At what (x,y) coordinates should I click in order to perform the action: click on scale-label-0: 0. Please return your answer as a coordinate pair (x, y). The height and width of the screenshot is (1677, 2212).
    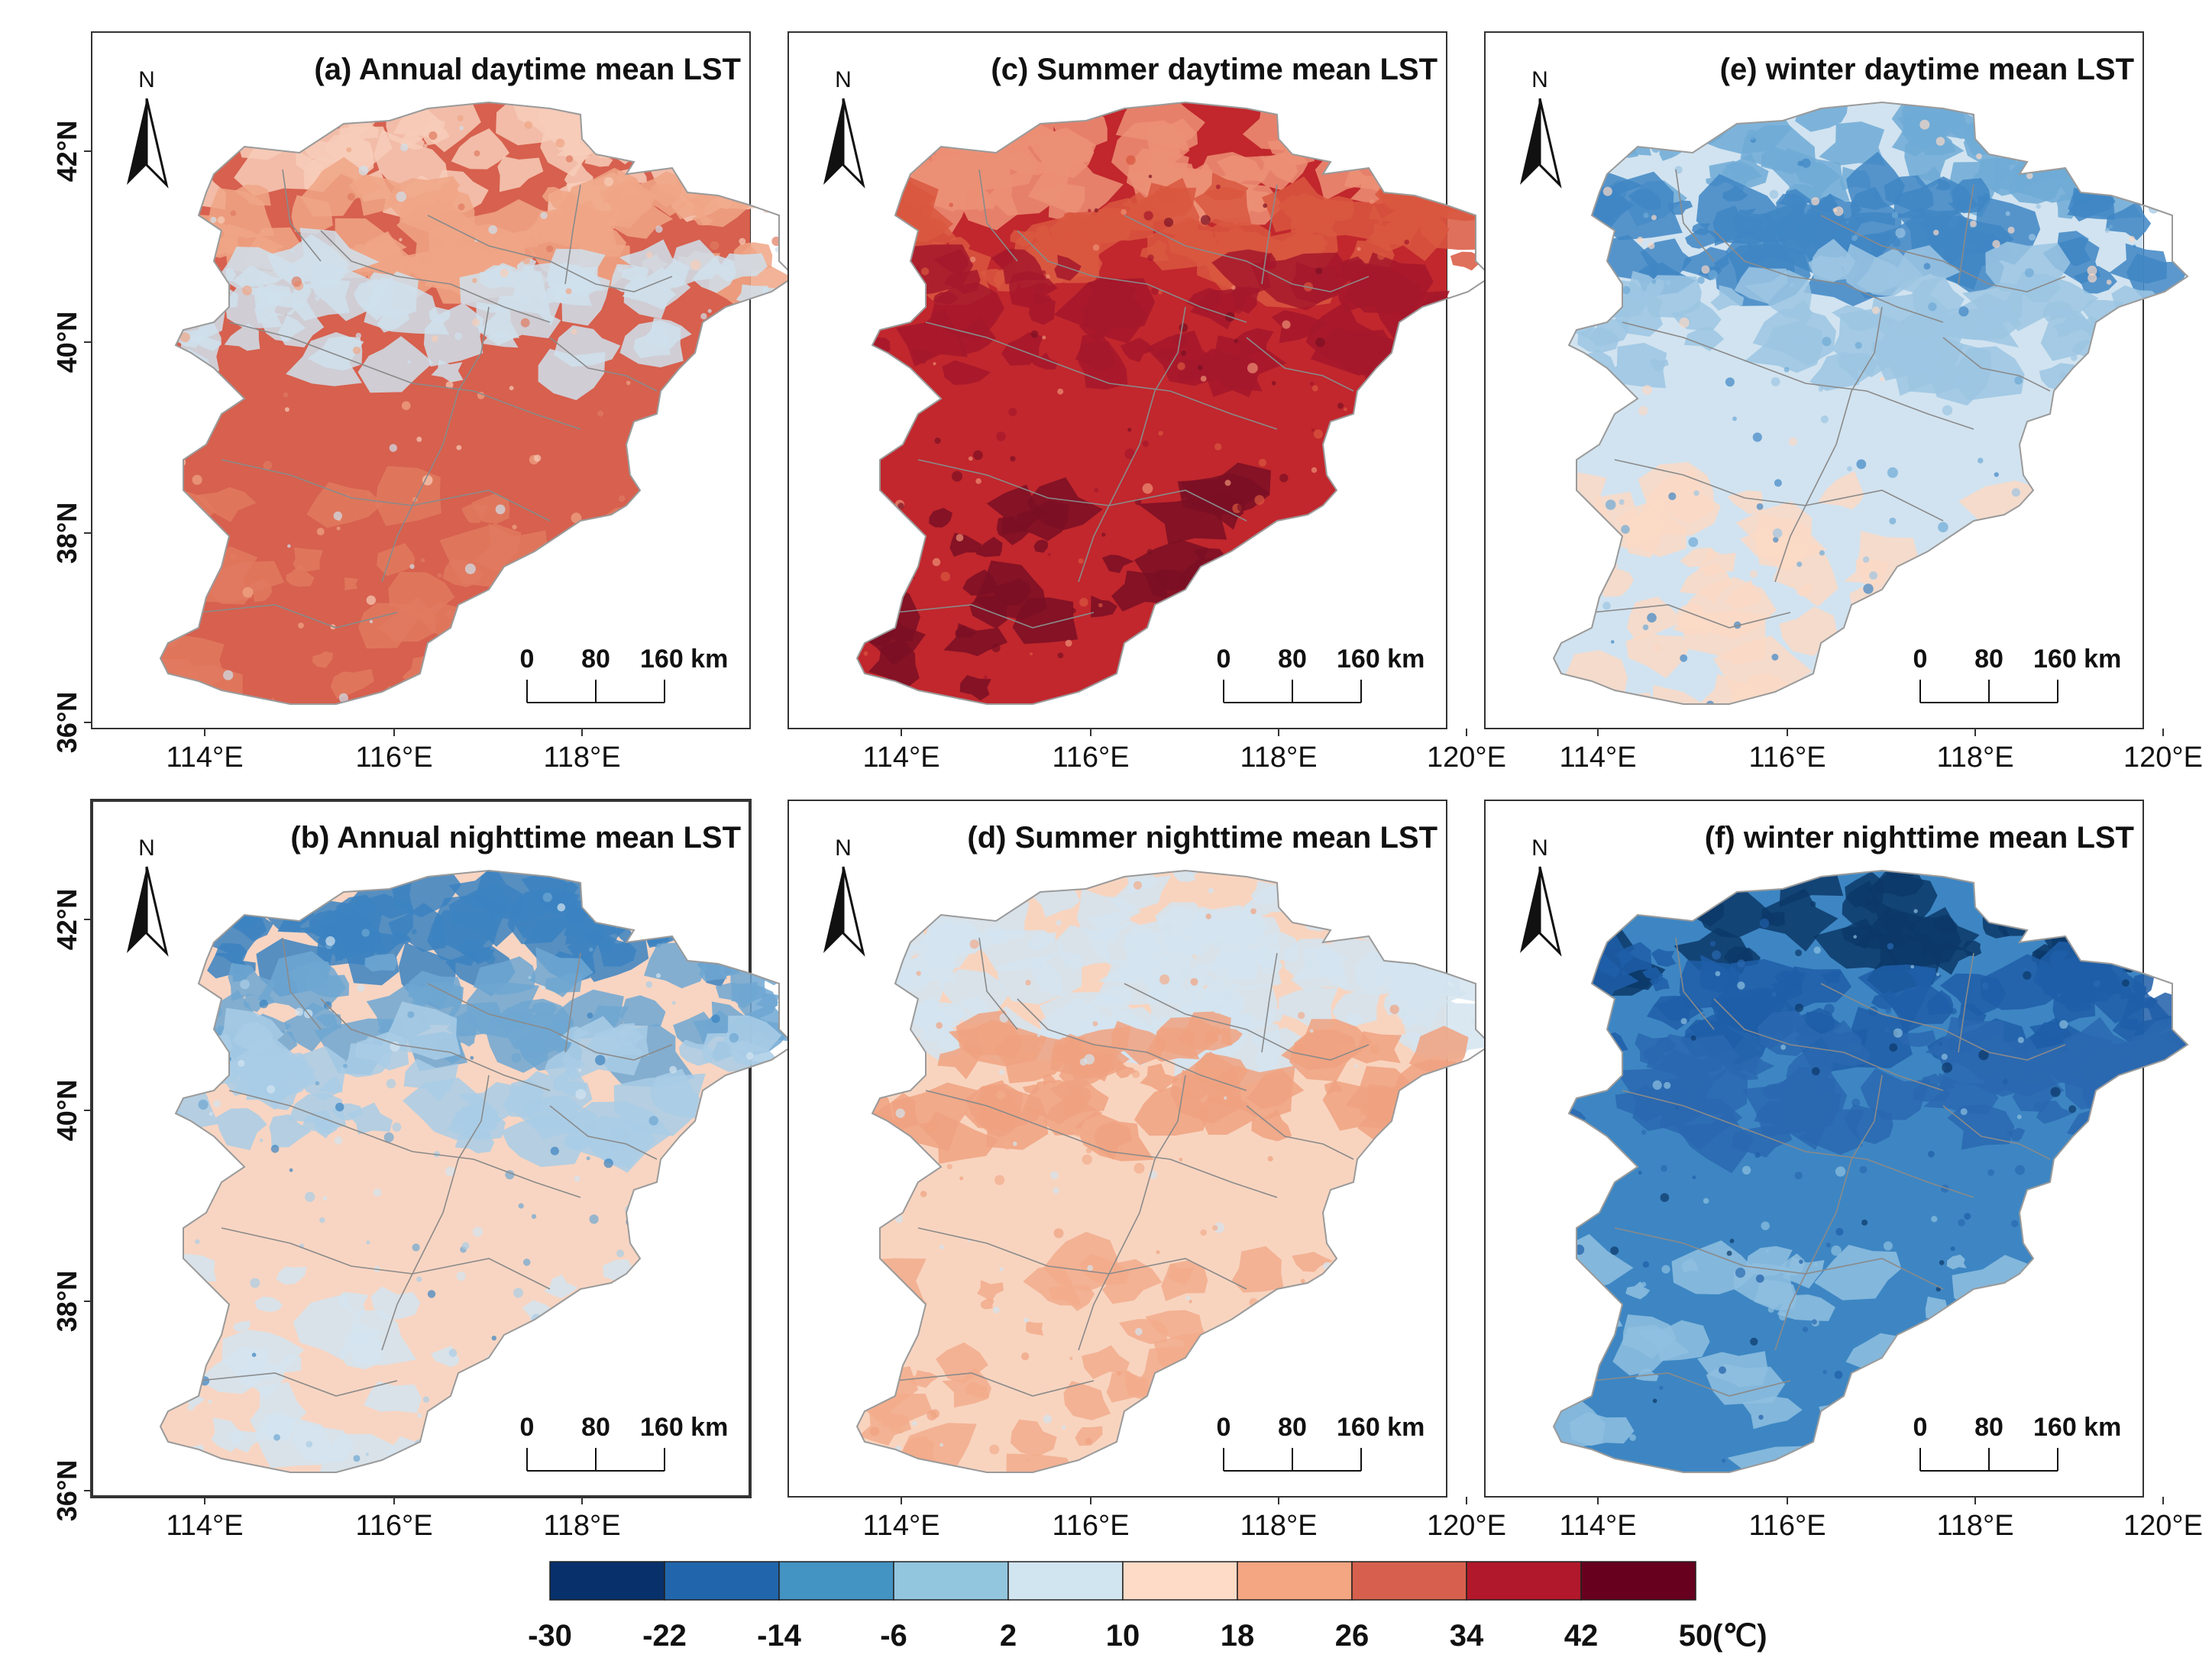
    Looking at the image, I should click on (1224, 659).